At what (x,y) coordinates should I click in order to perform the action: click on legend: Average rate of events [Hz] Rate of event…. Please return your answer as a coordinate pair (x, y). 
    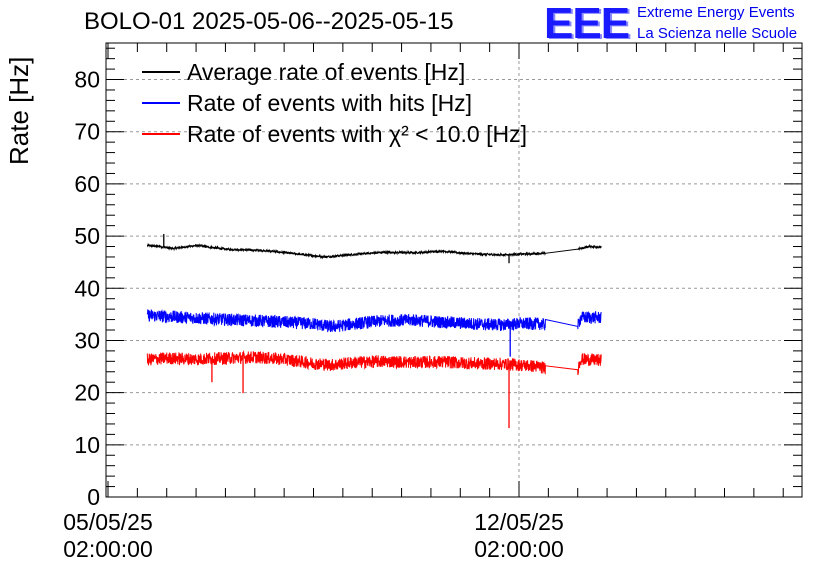
    Looking at the image, I should click on (334, 103).